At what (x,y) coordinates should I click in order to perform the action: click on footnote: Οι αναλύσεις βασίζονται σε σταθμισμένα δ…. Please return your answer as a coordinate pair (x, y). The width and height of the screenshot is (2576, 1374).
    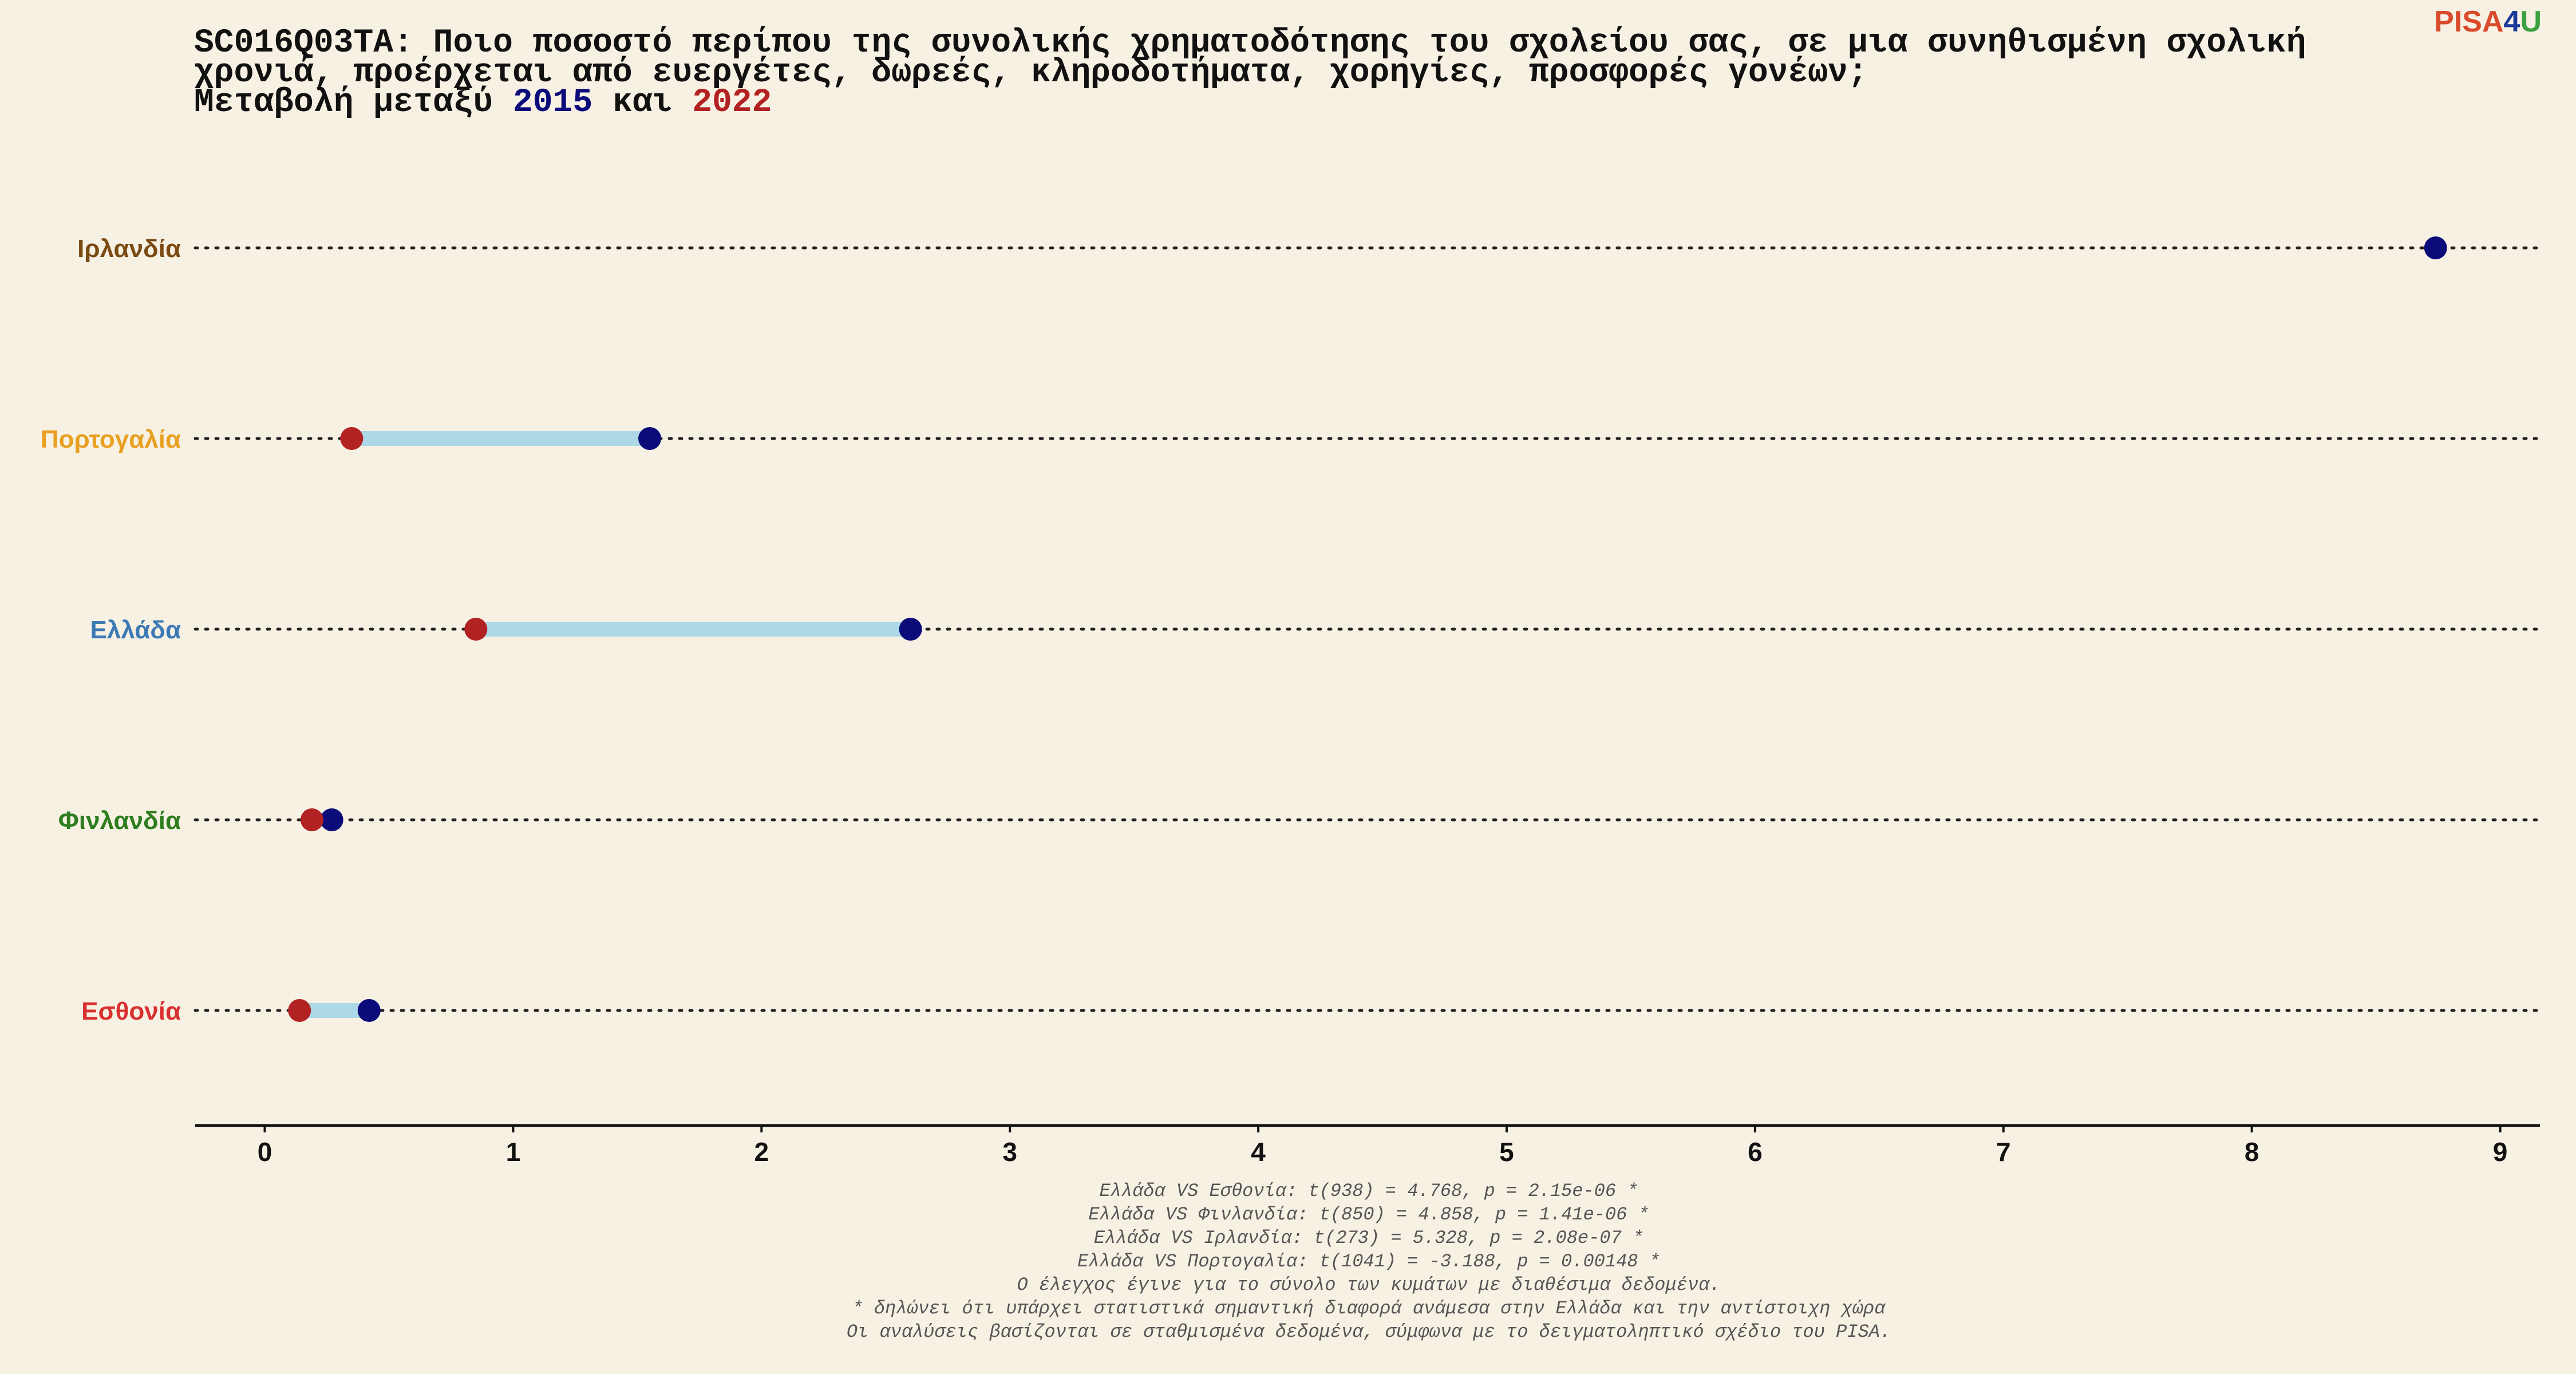
    Looking at the image, I should click on (1369, 1332).